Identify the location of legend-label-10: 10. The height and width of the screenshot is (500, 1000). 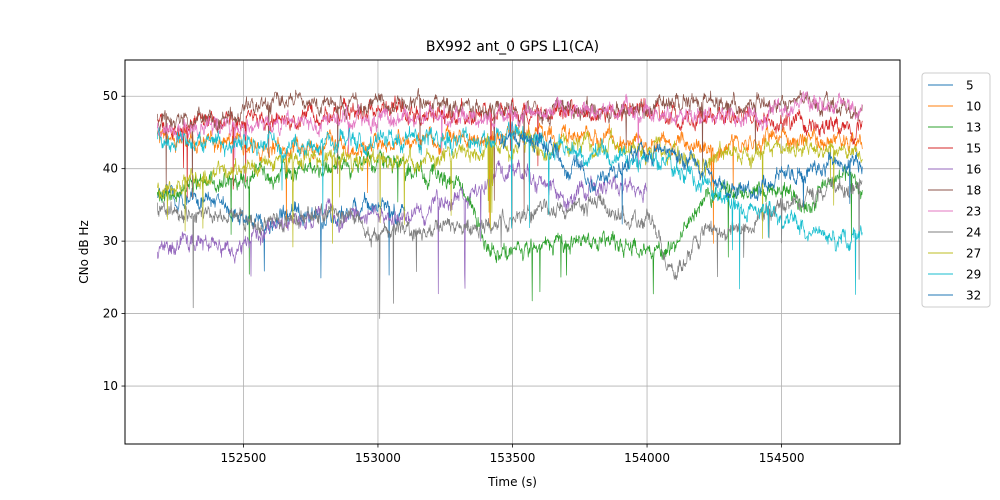
(973, 107).